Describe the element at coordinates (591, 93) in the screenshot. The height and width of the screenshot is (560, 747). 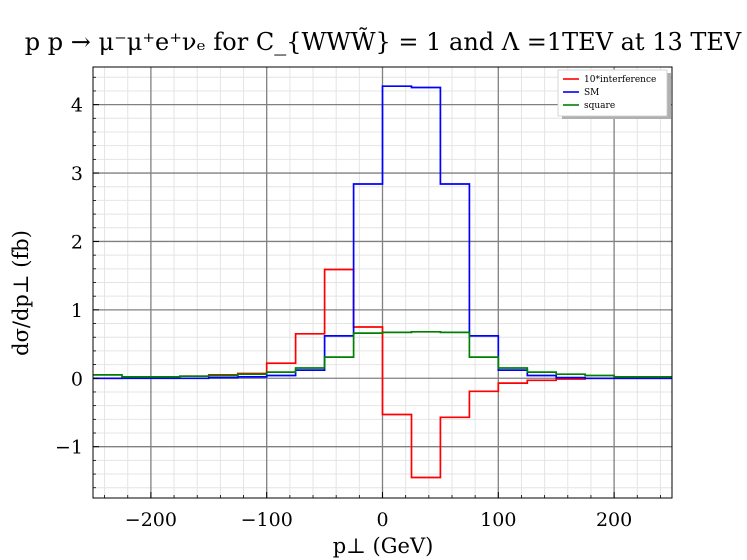
I see `legend-label: SM` at that location.